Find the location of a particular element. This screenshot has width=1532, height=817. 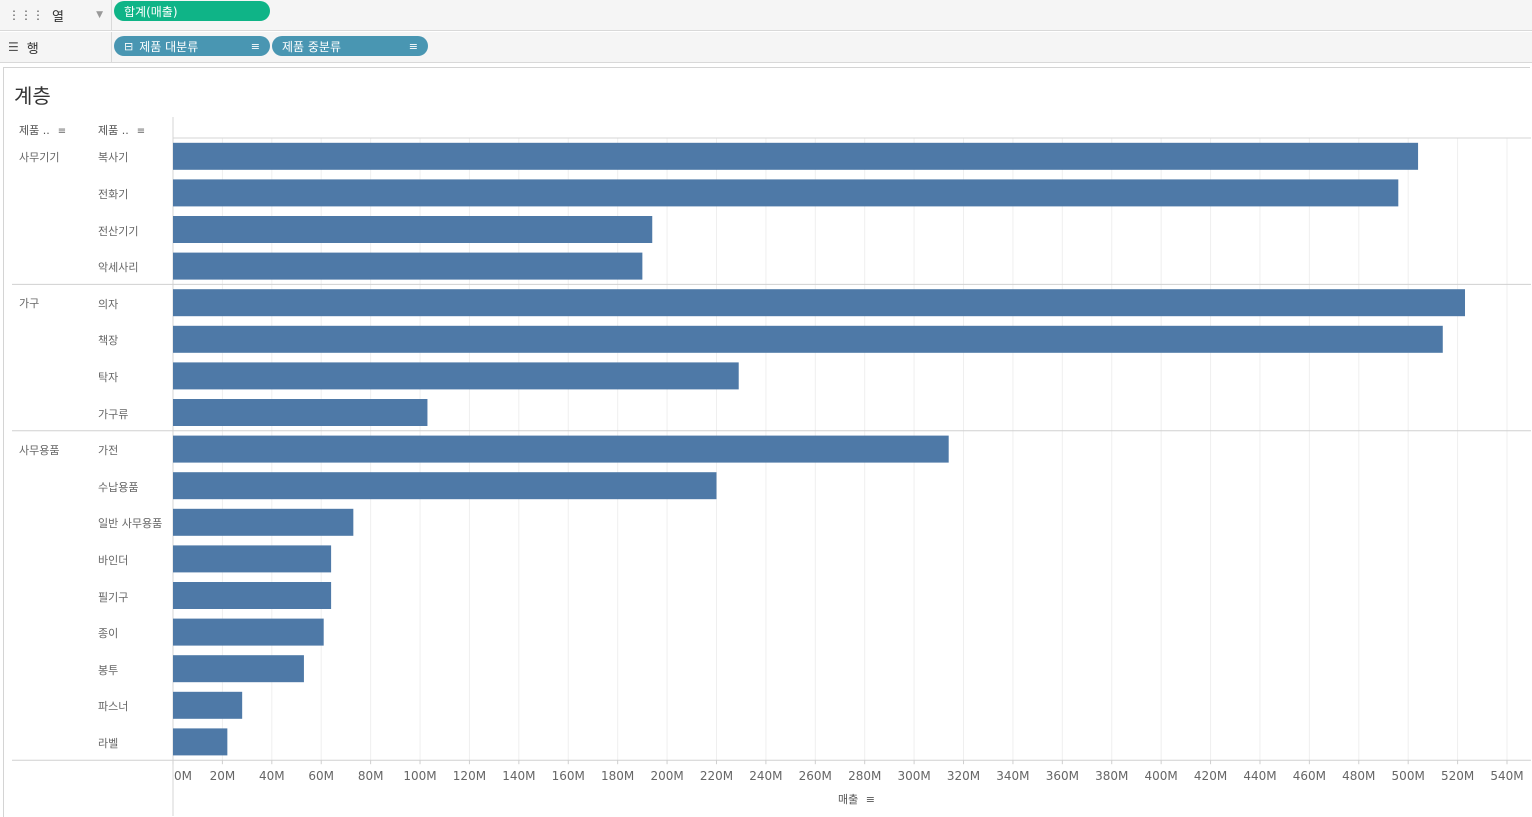

subcategory-label: 봉투 is located at coordinates (108, 670).